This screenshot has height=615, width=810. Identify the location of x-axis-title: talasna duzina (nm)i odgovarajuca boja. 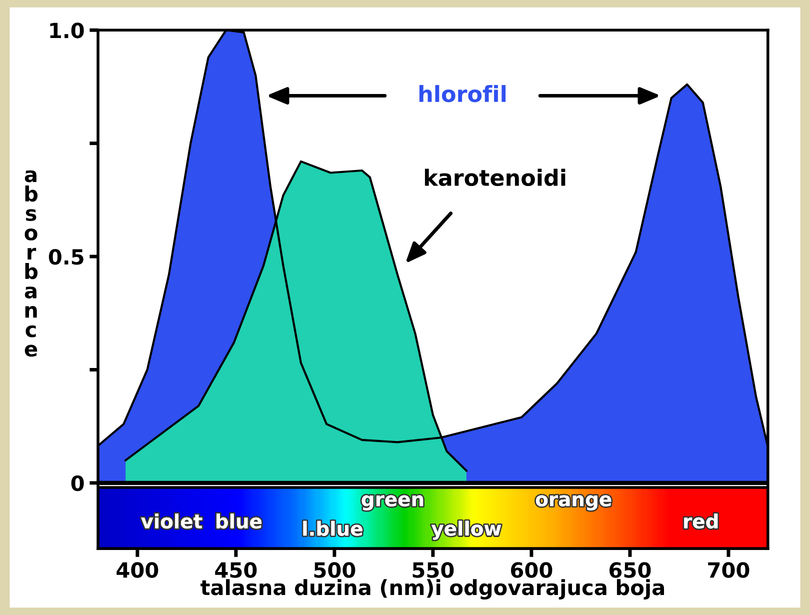
(432, 589).